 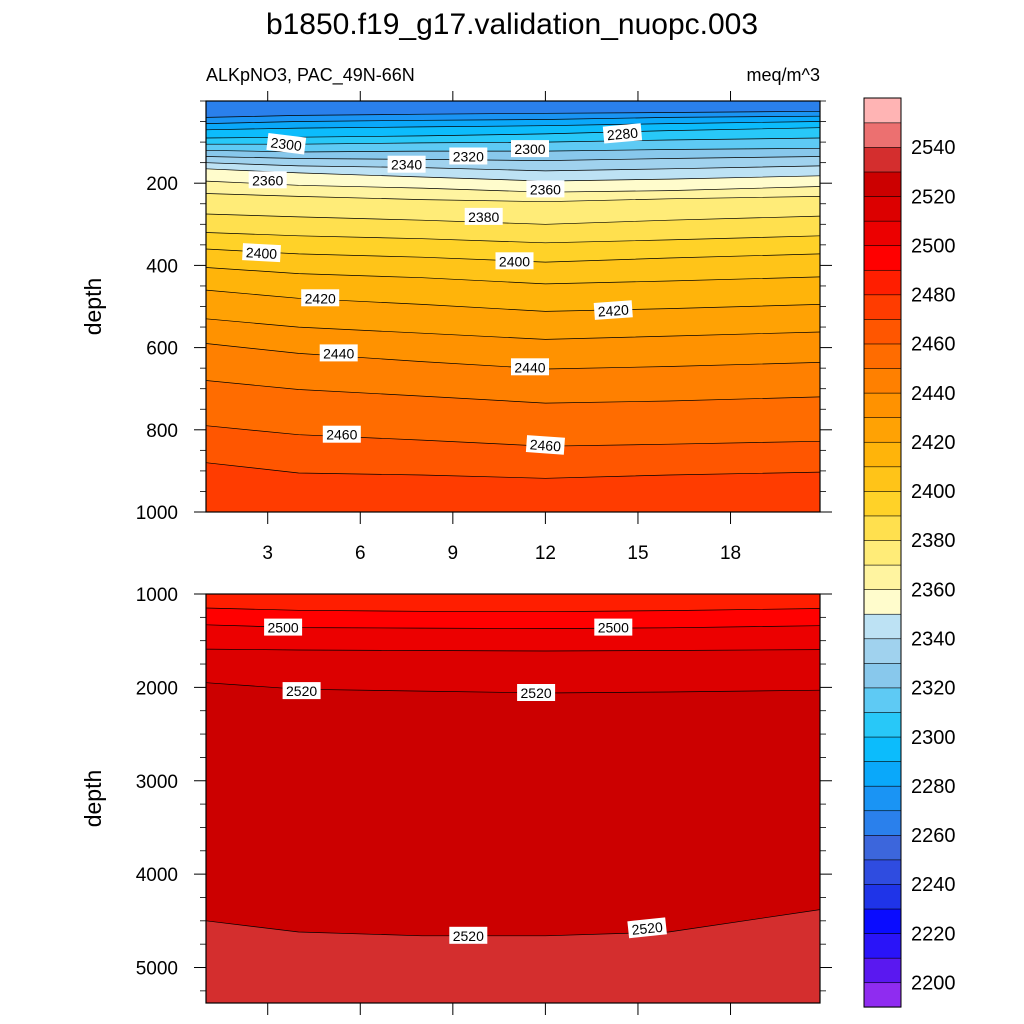 I want to click on x-tick-label: 18, so click(x=730, y=553).